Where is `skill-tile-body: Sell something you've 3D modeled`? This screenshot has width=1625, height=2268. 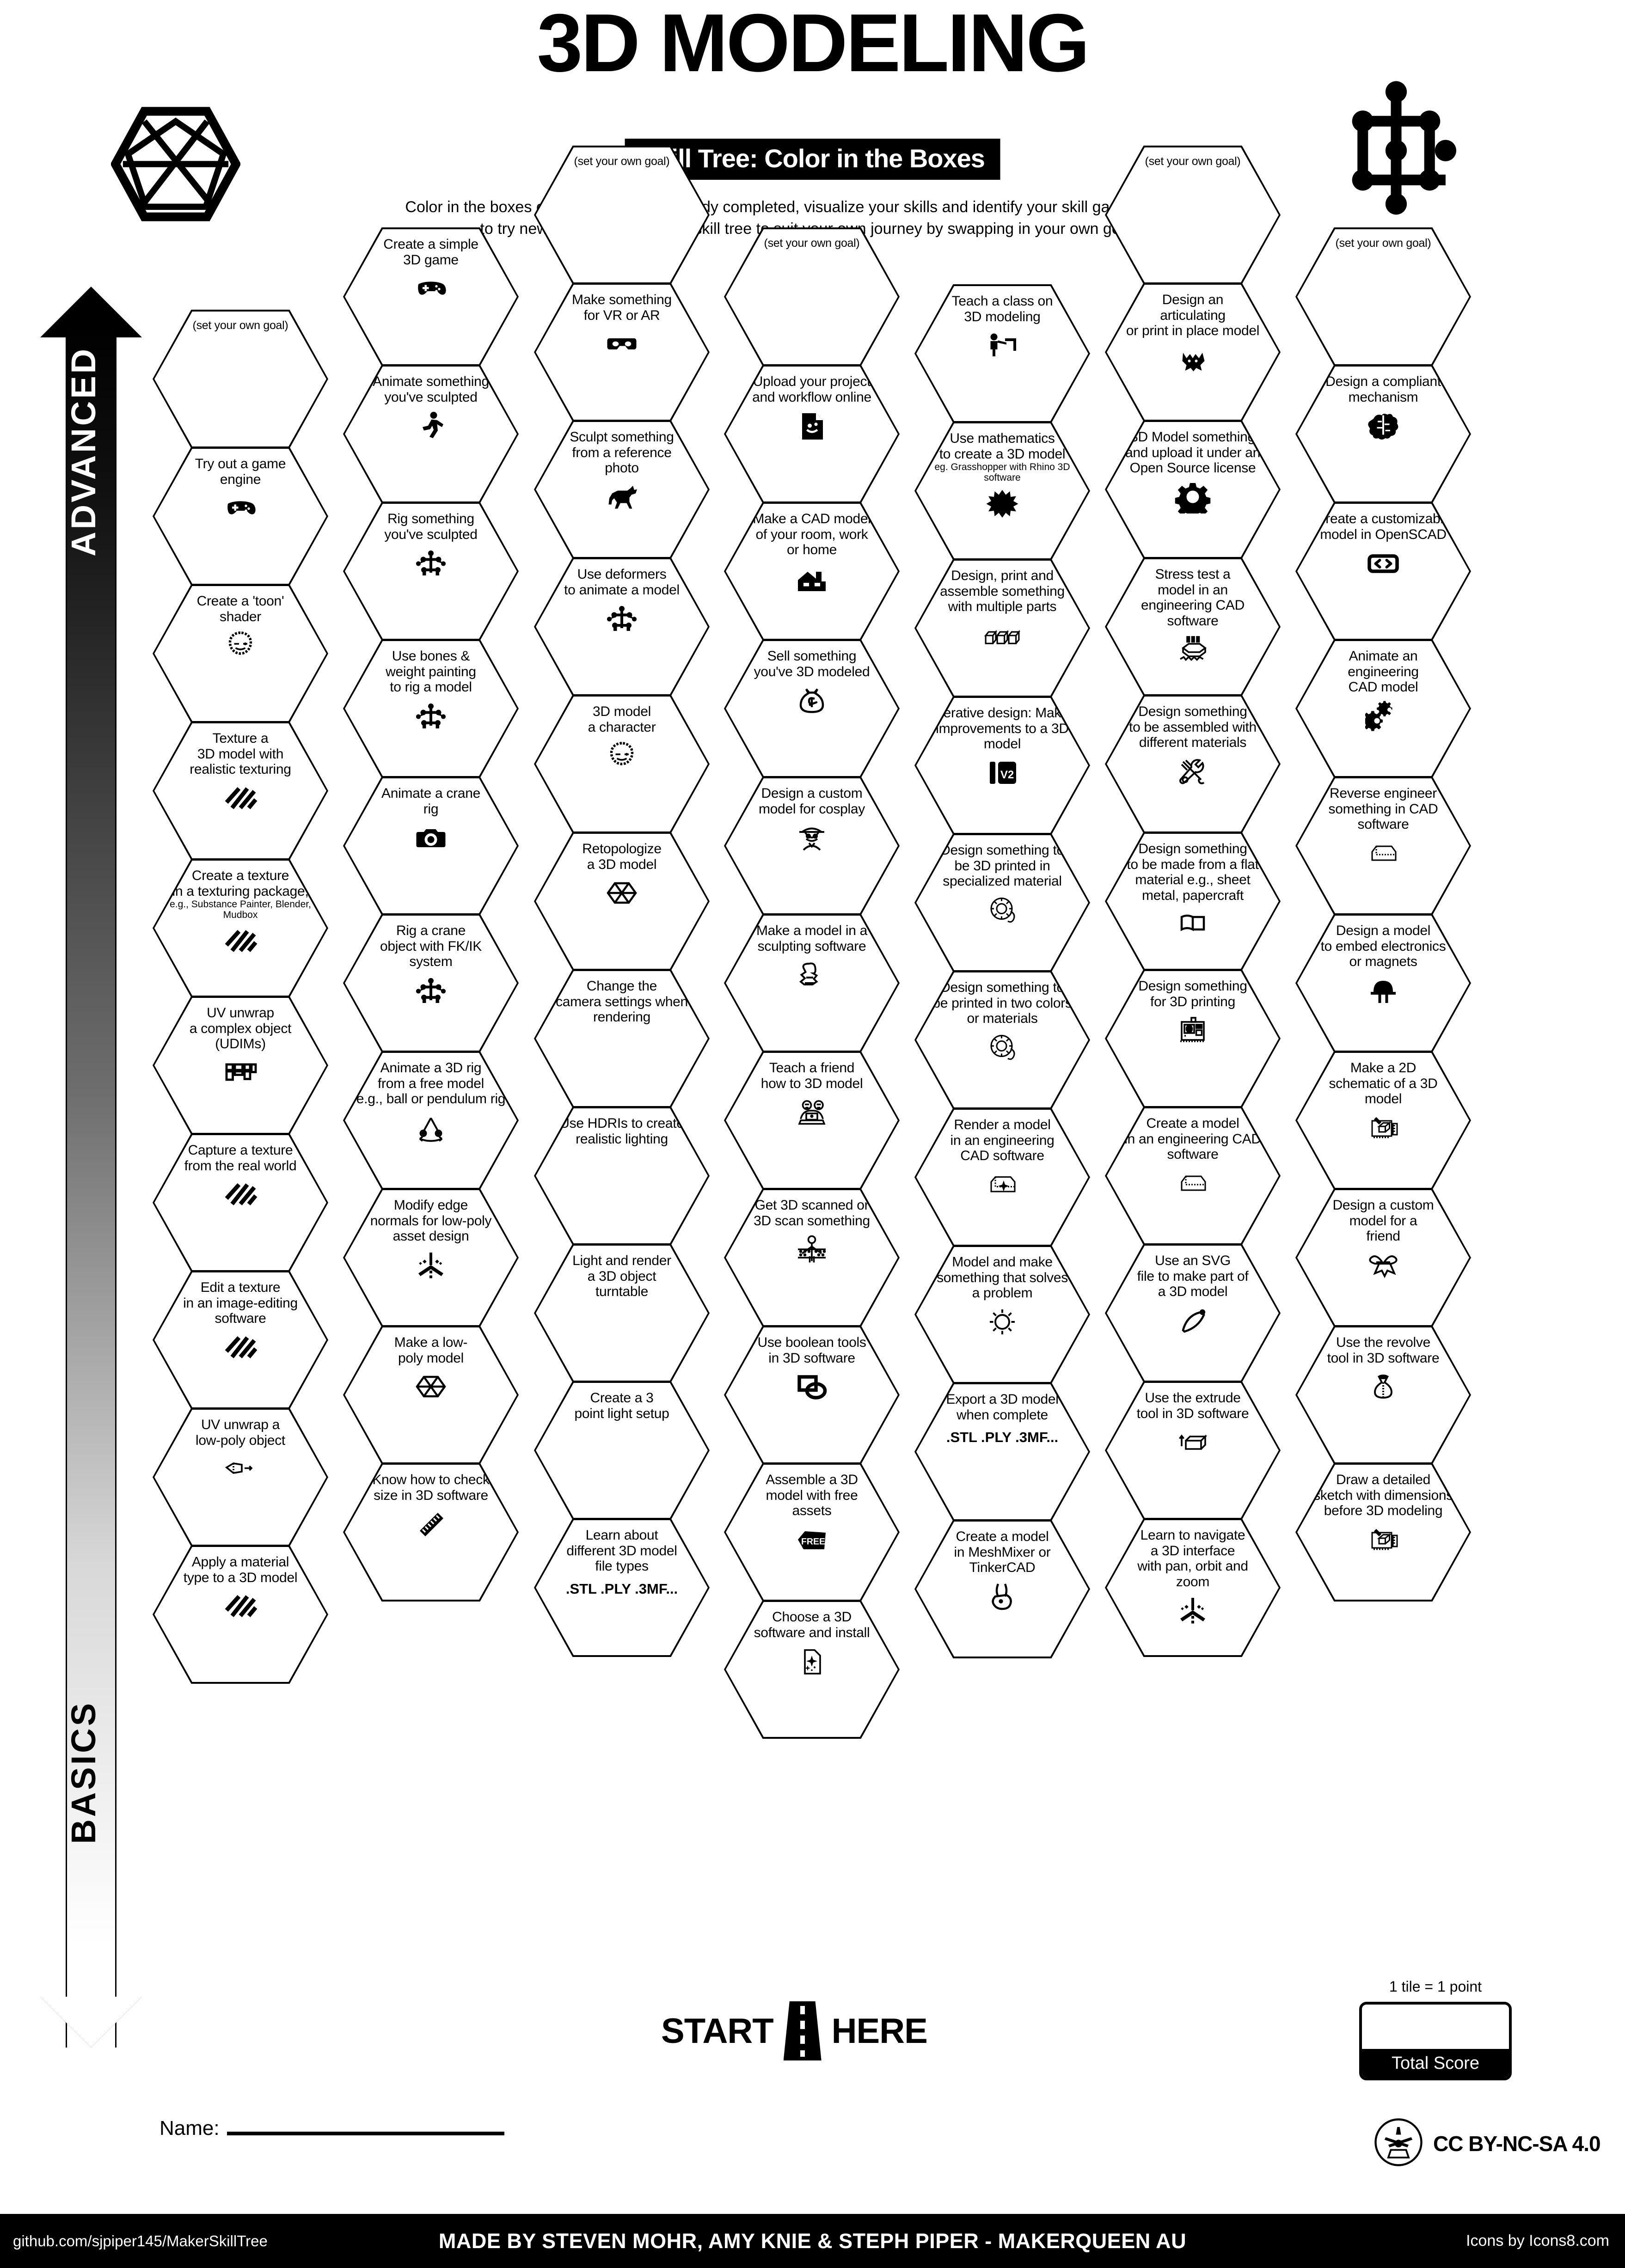
skill-tile-body: Sell something you've 3D modeled is located at coordinates (812, 708).